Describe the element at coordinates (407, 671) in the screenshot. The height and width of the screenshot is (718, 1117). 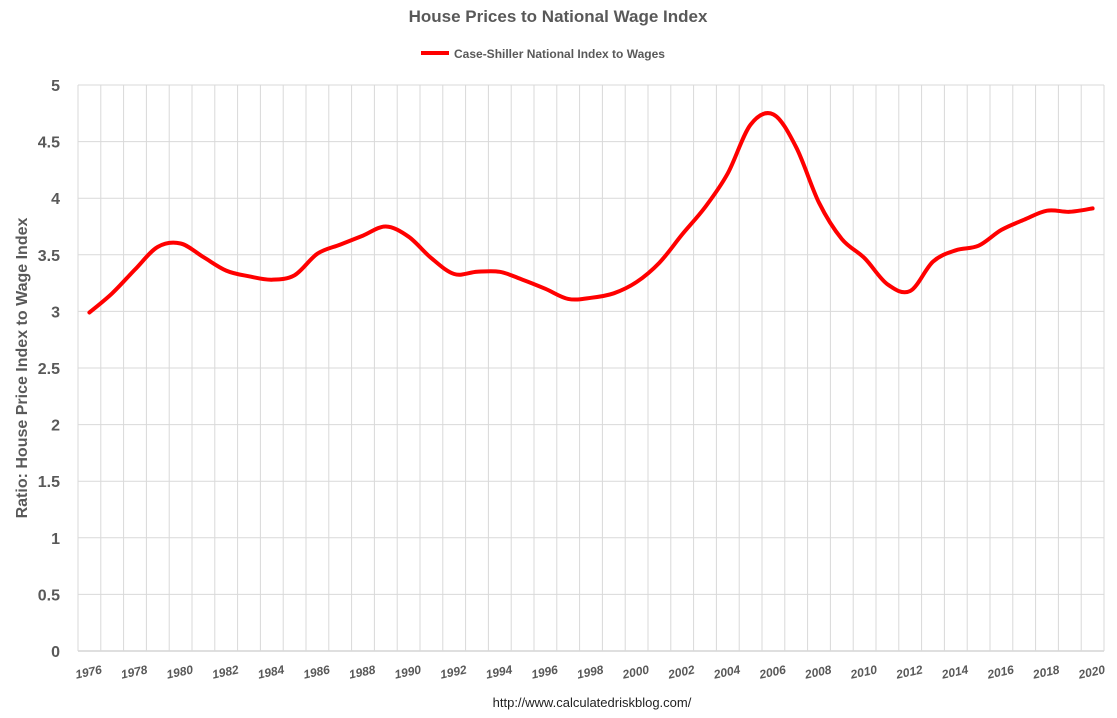
I see `x-tick-label: 1990` at that location.